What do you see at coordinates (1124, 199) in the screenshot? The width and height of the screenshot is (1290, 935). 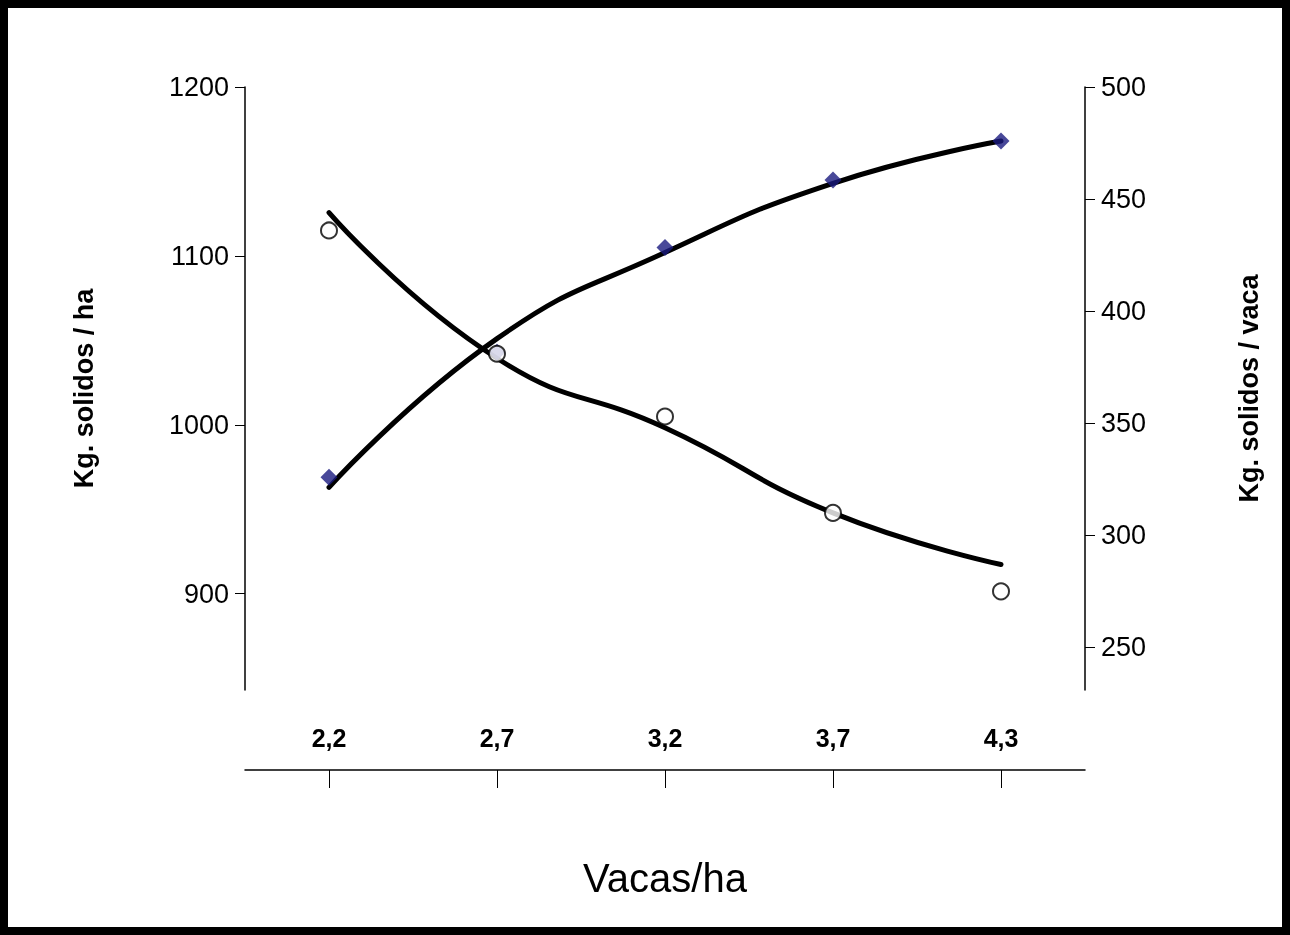 I see `y2-tick-label: 450` at bounding box center [1124, 199].